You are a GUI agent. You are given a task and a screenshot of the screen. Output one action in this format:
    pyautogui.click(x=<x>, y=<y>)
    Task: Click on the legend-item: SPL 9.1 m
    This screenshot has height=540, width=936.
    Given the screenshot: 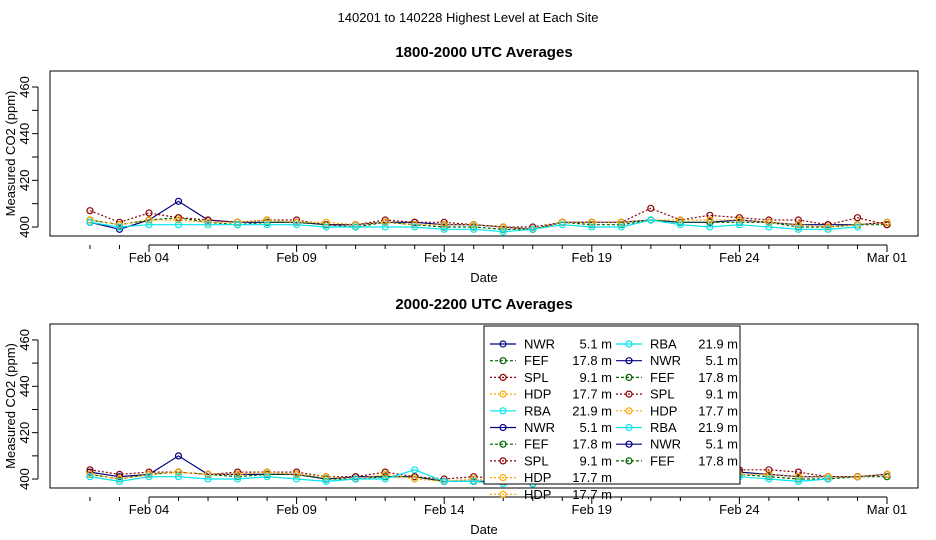 What is the action you would take?
    pyautogui.click(x=677, y=394)
    